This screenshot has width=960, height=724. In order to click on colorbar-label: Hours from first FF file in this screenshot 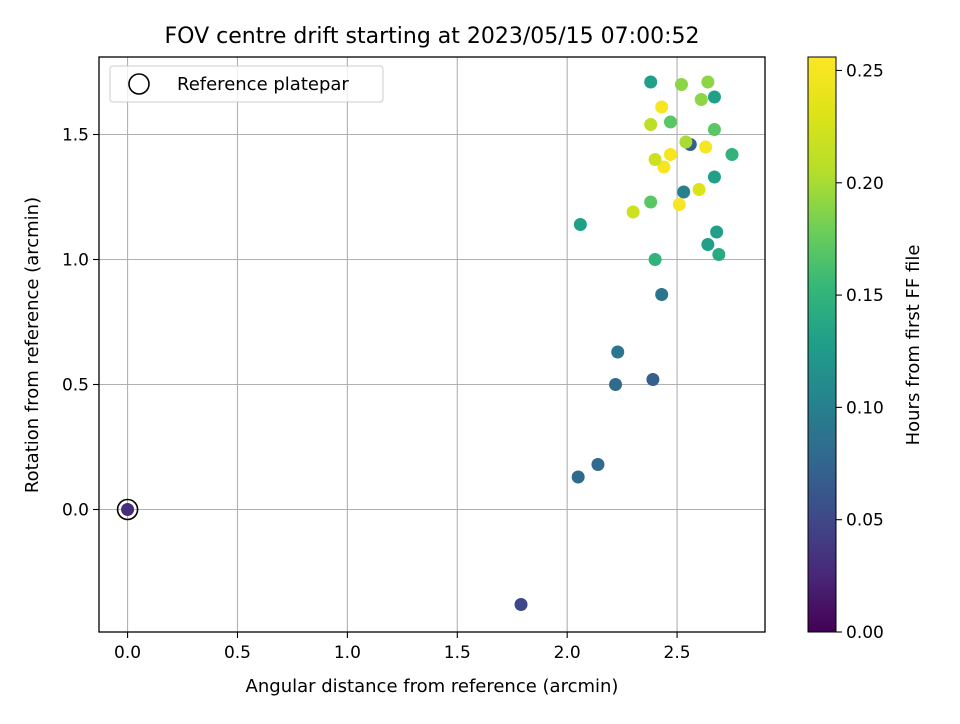, I will do `click(913, 345)`.